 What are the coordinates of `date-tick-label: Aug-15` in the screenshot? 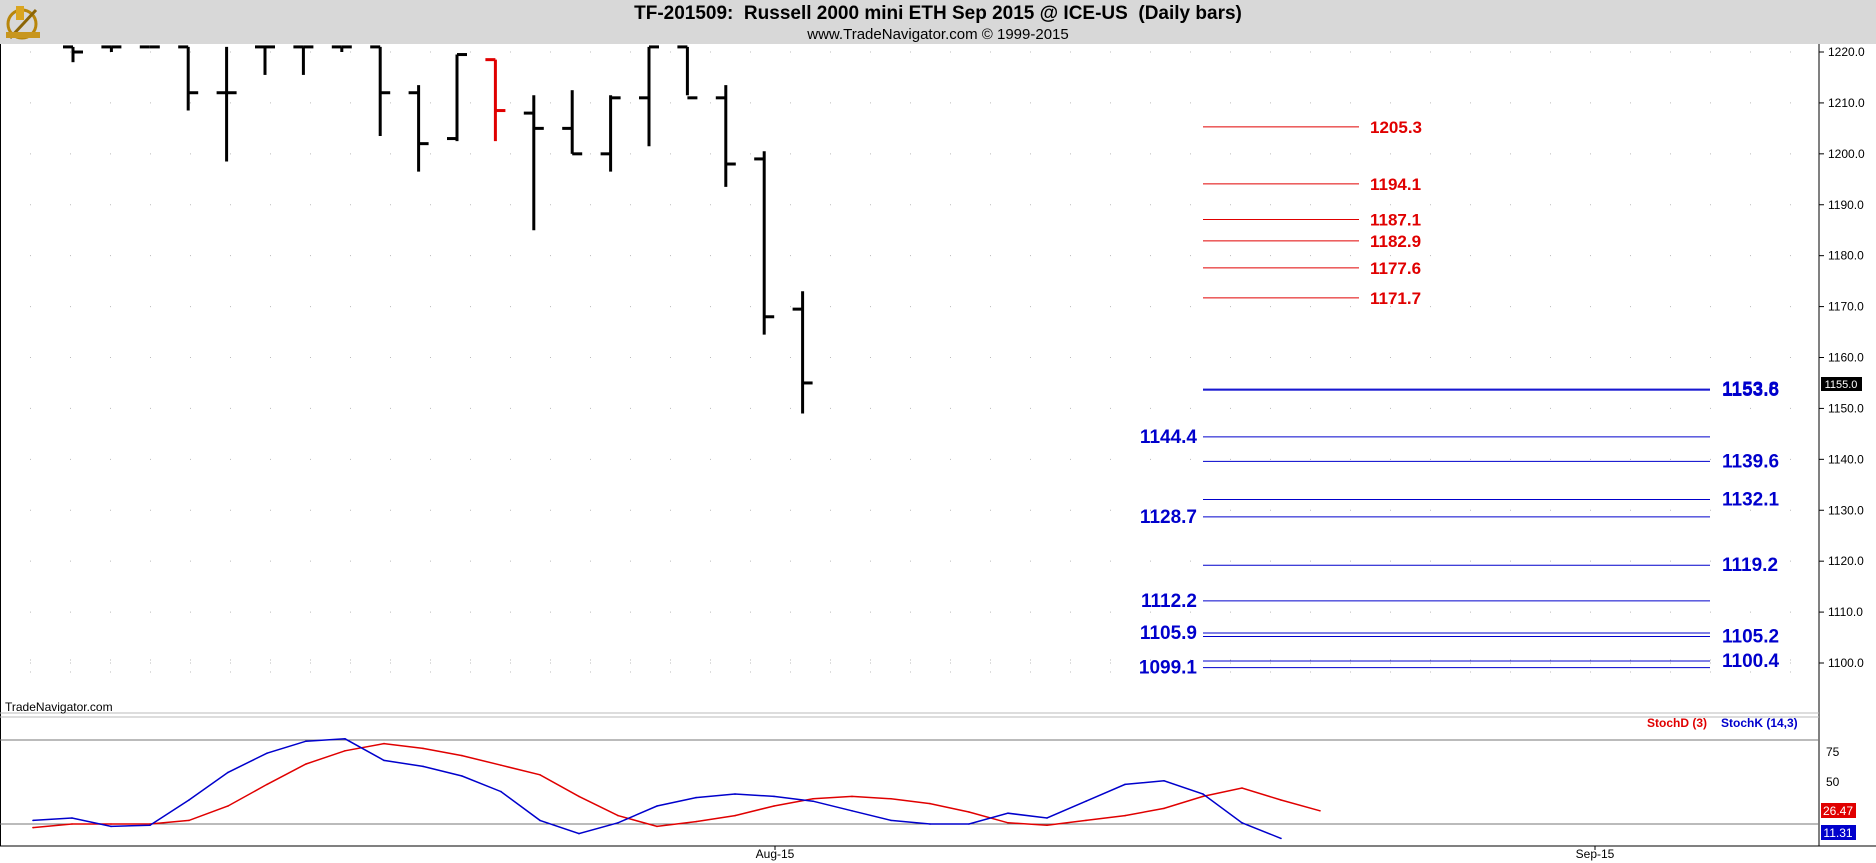 It's located at (775, 854).